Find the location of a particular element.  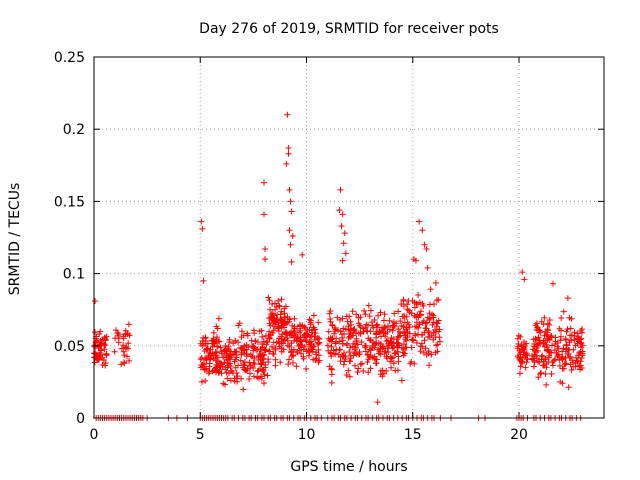

y-tick-label: 0 is located at coordinates (80, 419).